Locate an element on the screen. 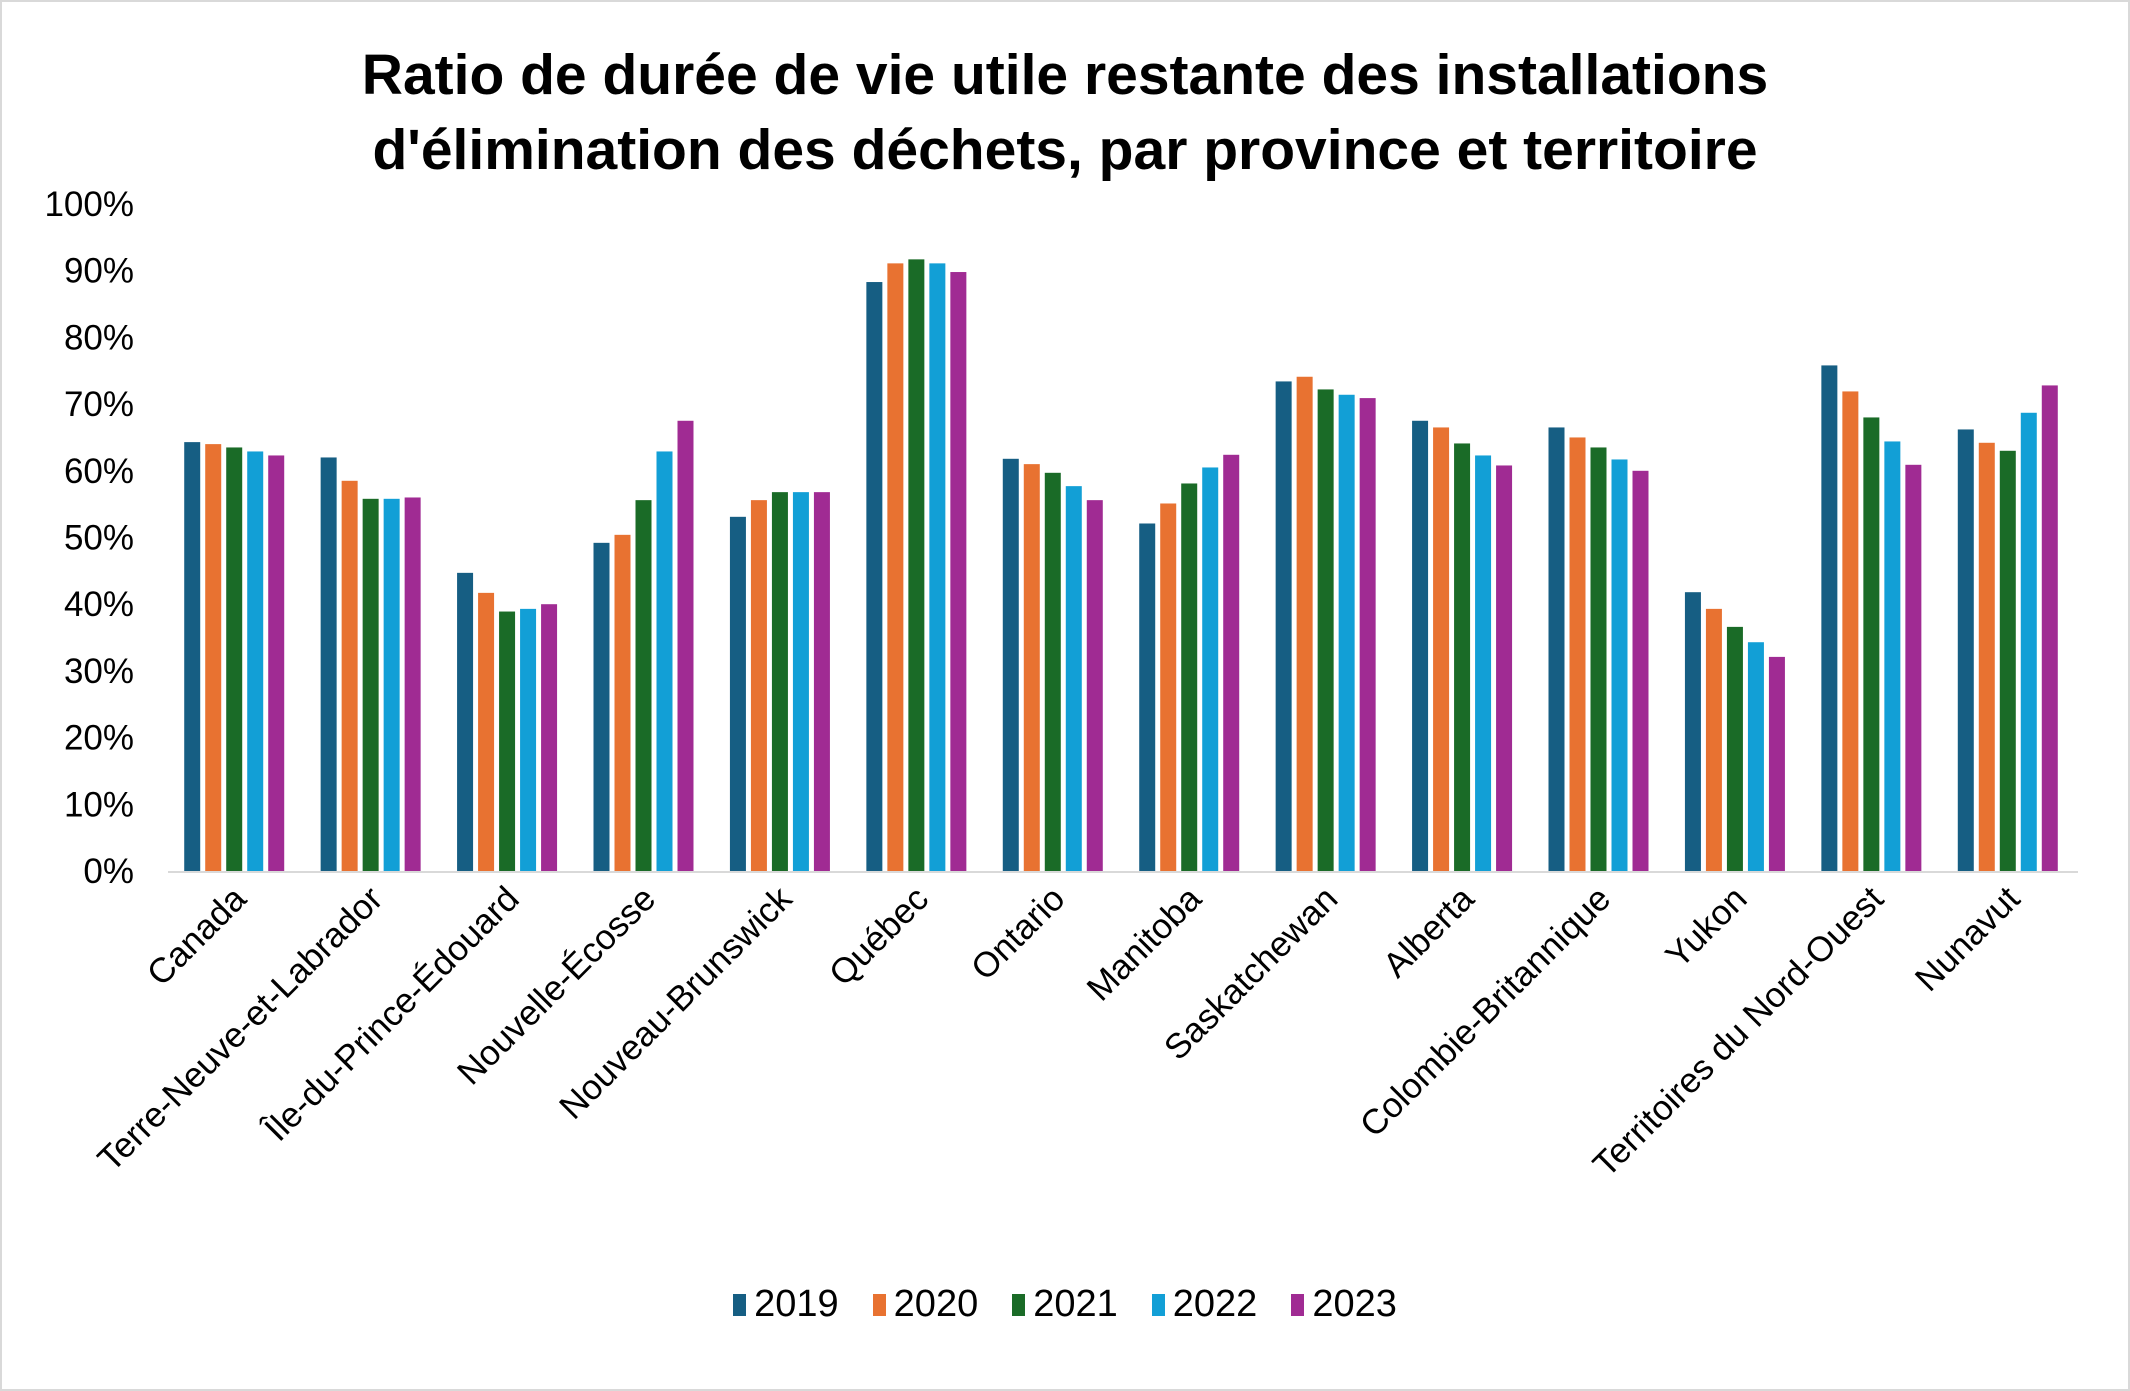 The width and height of the screenshot is (2130, 1391). y-tick-label: 80% is located at coordinates (99, 337).